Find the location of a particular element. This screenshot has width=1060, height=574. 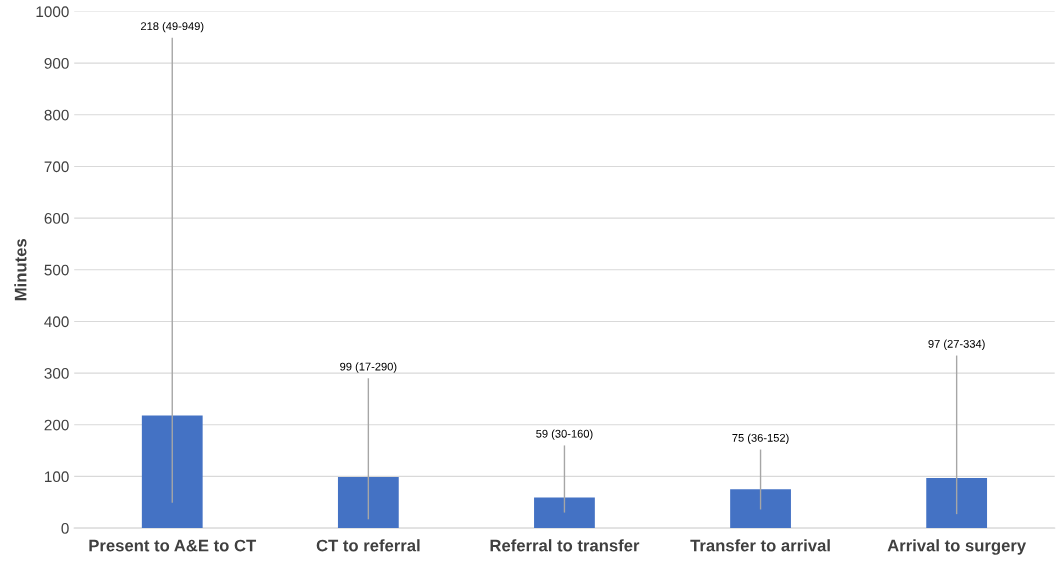

y-tick-label: 600 is located at coordinates (56, 218).